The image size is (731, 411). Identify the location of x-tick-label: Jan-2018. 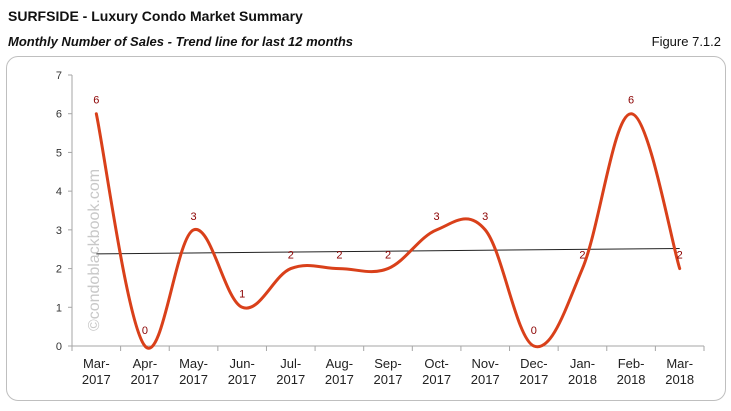
(582, 371).